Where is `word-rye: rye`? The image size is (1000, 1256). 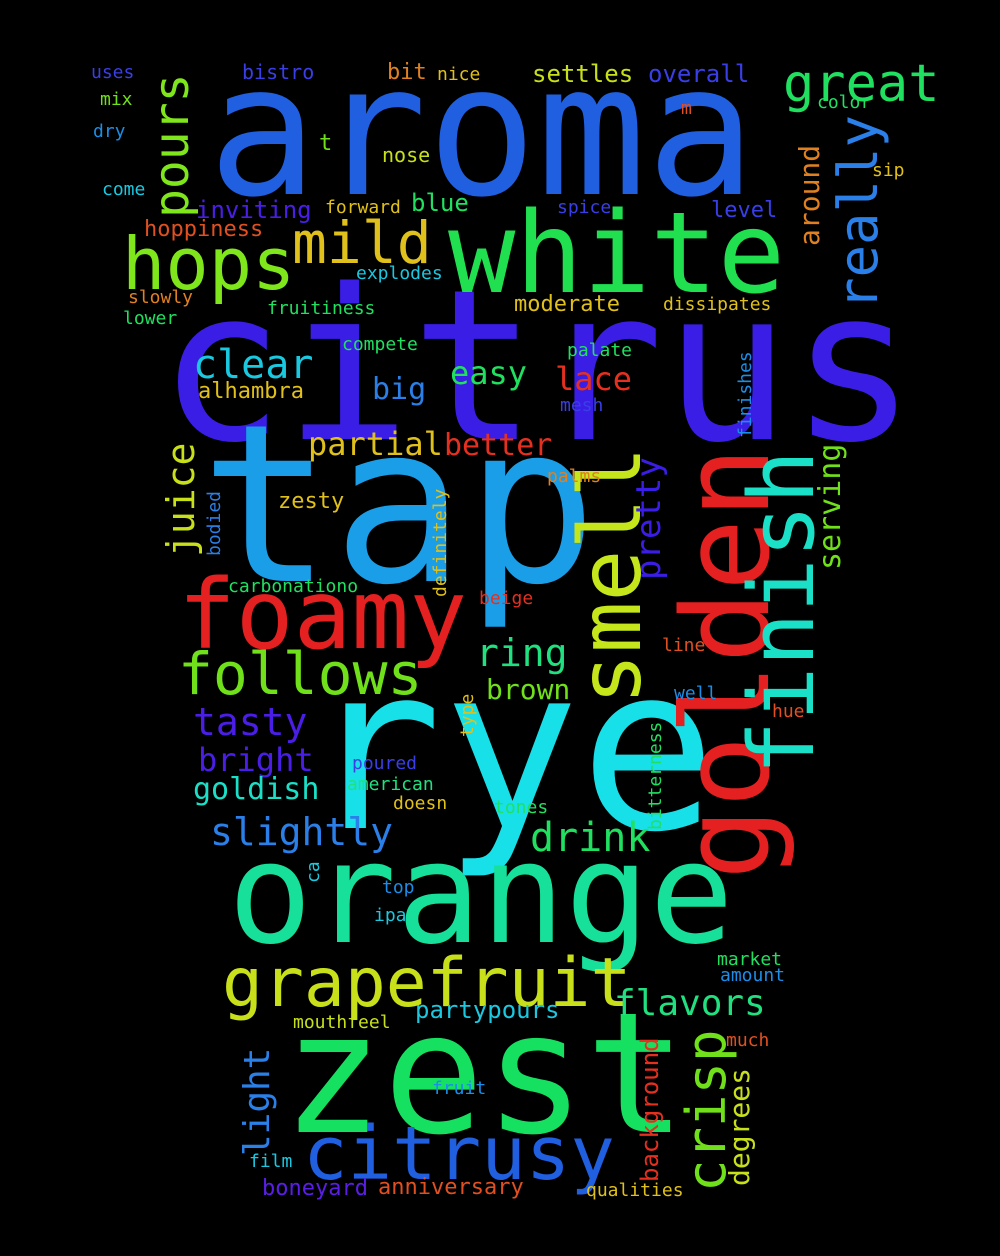
word-rye: rye is located at coordinates (511, 749).